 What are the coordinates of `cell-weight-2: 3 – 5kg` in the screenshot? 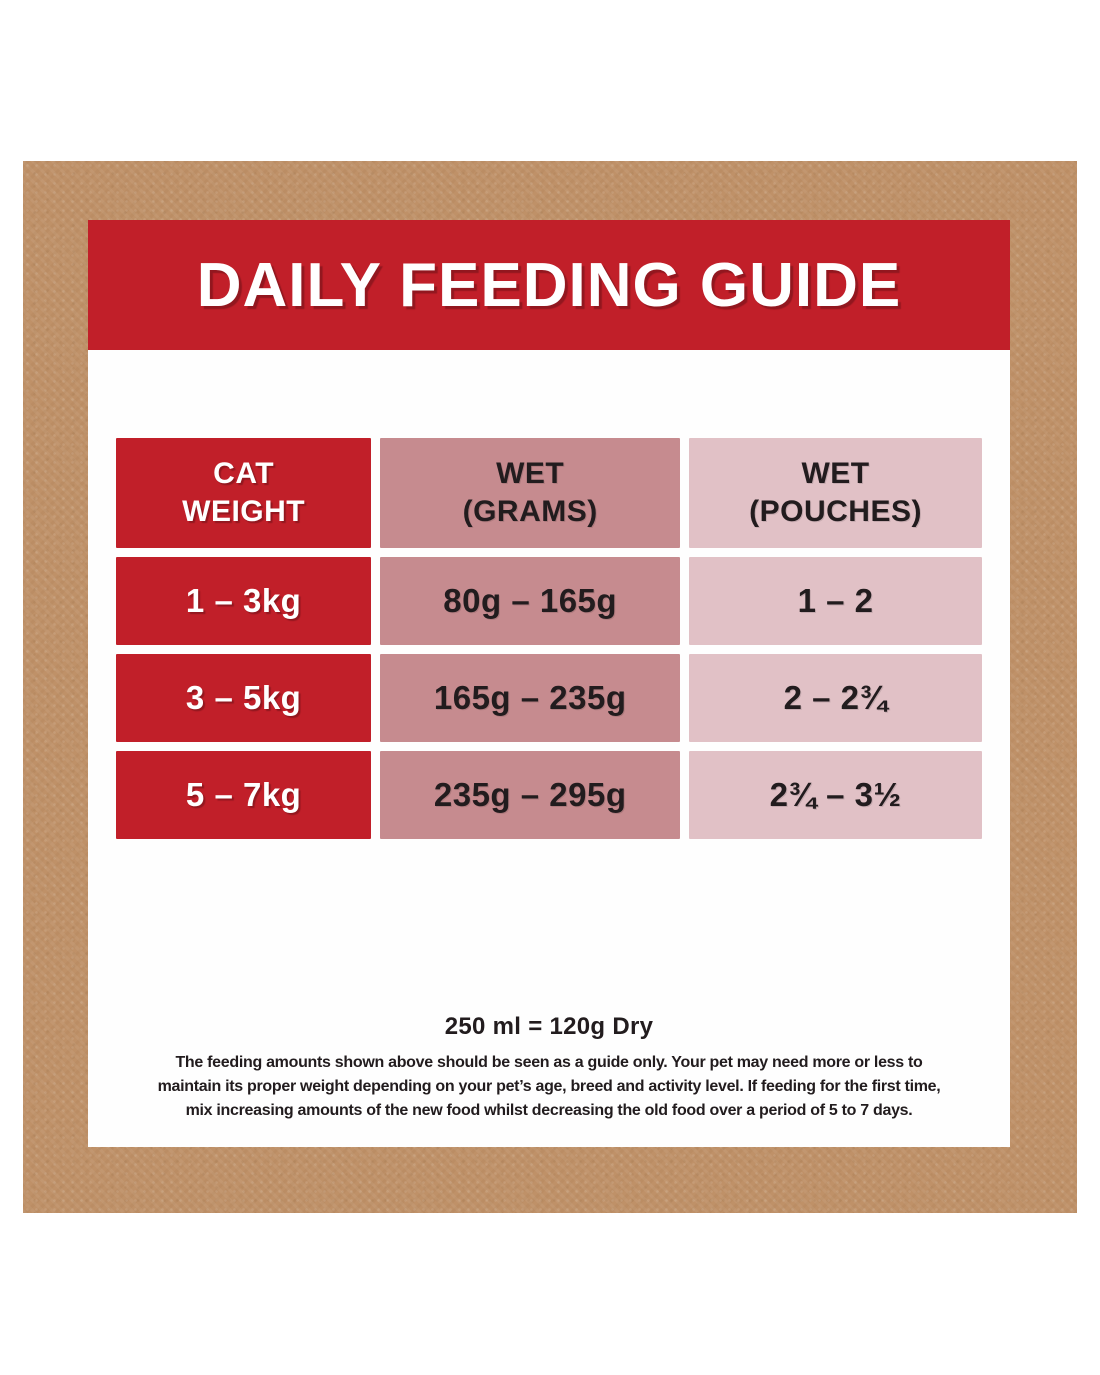 It's located at (243, 697).